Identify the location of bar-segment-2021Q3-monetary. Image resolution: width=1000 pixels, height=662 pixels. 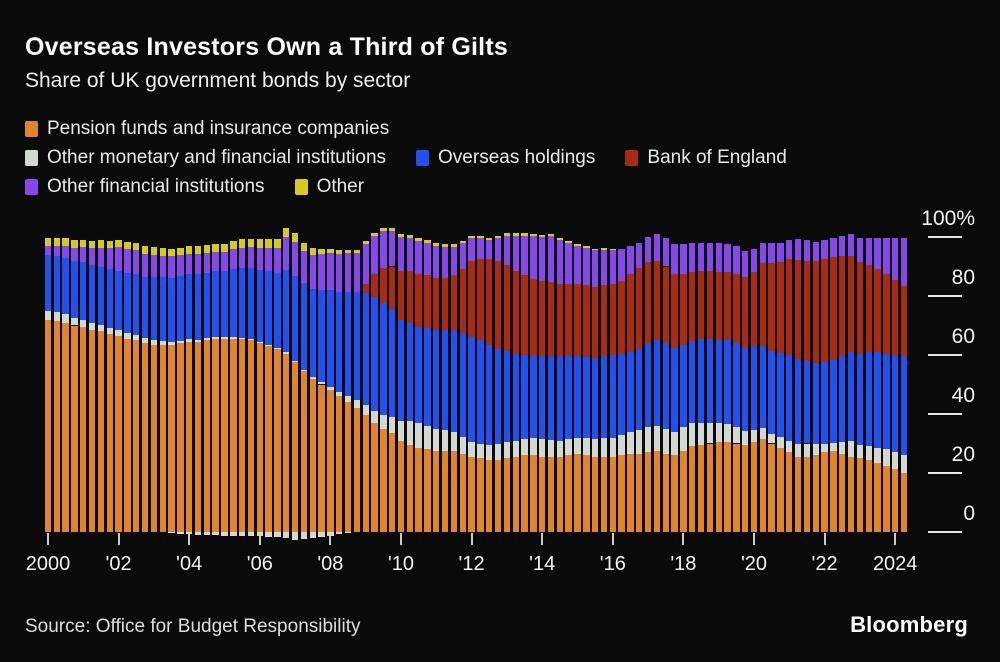
(807, 450).